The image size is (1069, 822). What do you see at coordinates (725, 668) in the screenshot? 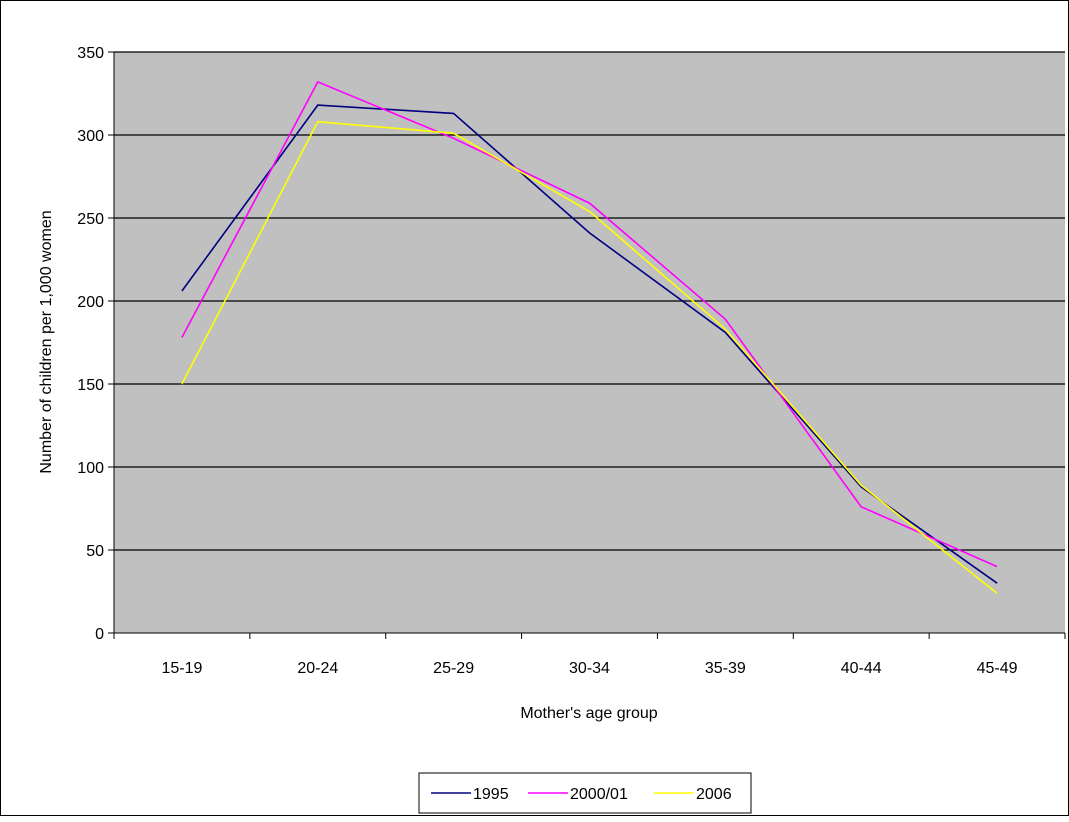
I see `x-tick-label: 35-39` at bounding box center [725, 668].